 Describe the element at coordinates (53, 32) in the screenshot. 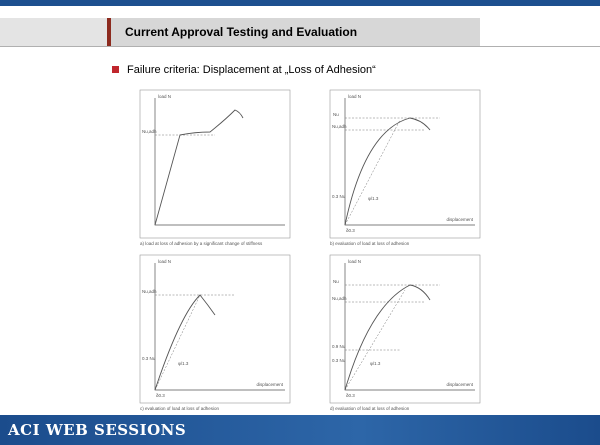

I see `left-header-block` at that location.